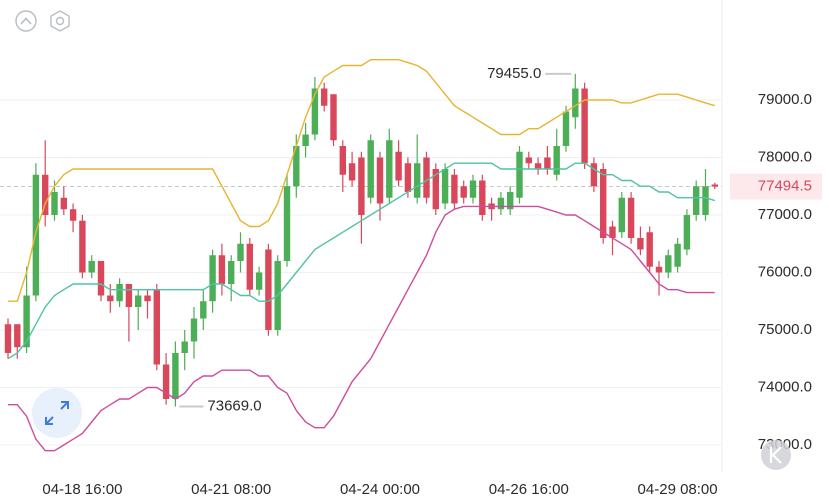 This screenshot has height=504, width=829. I want to click on x-tick-label: 04-21 08:00, so click(231, 489).